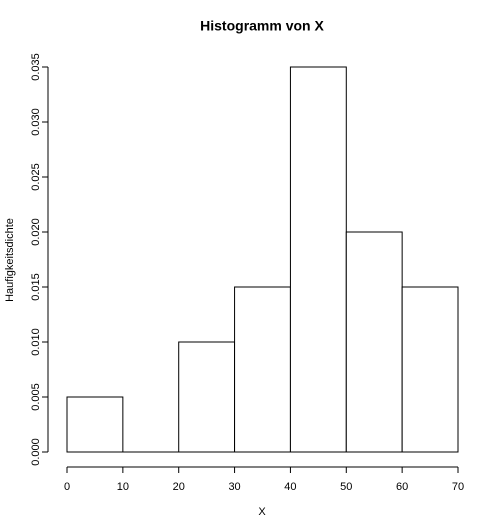 The width and height of the screenshot is (500, 532). I want to click on x-tick-label: 20, so click(179, 487).